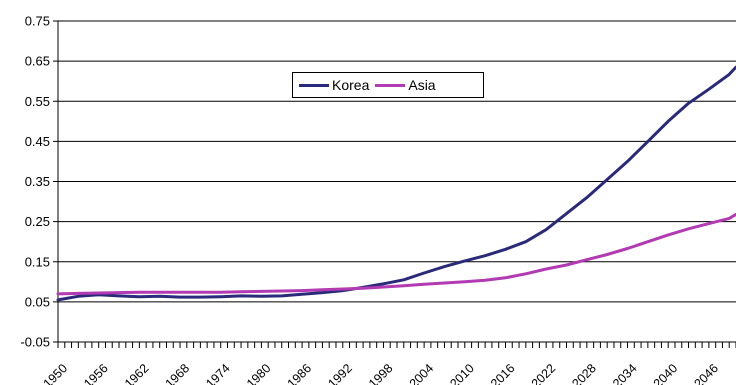  What do you see at coordinates (56, 373) in the screenshot?
I see `x-tick-label: 1950` at bounding box center [56, 373].